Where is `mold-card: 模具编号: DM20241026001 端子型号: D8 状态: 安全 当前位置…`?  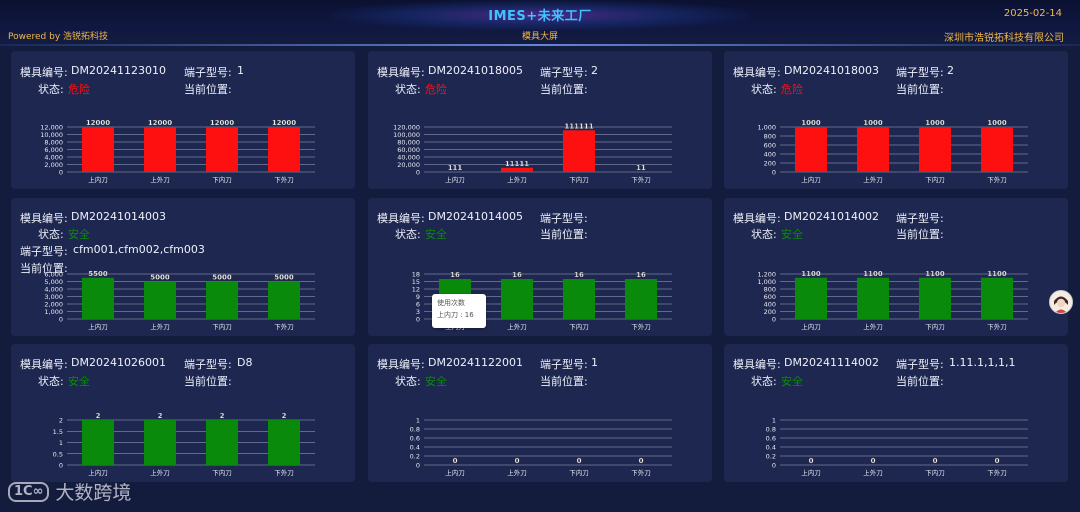 mold-card: 模具编号: DM20241026001 端子型号: D8 状态: 安全 当前位置… is located at coordinates (183, 413).